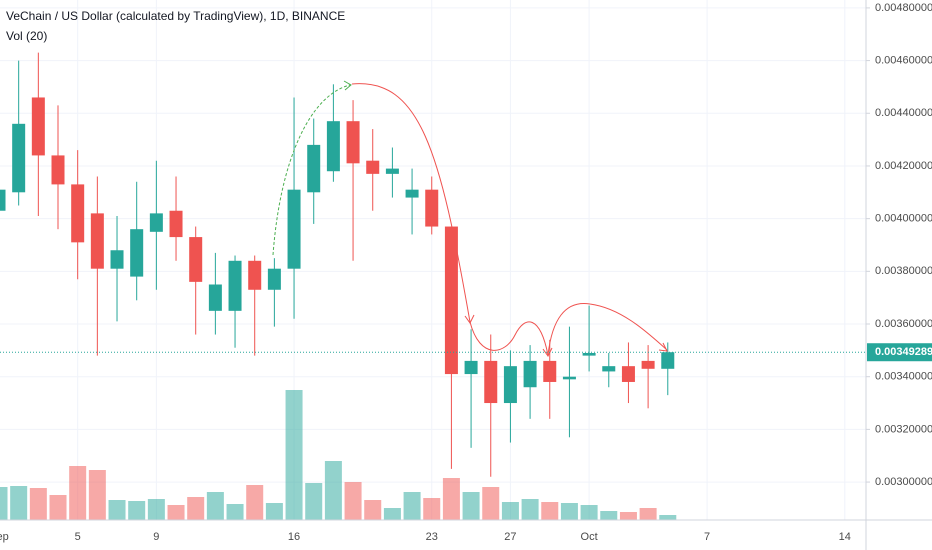 Image resolution: width=932 pixels, height=550 pixels. What do you see at coordinates (903, 377) in the screenshot?
I see `y-tick-label: 0.00340000` at bounding box center [903, 377].